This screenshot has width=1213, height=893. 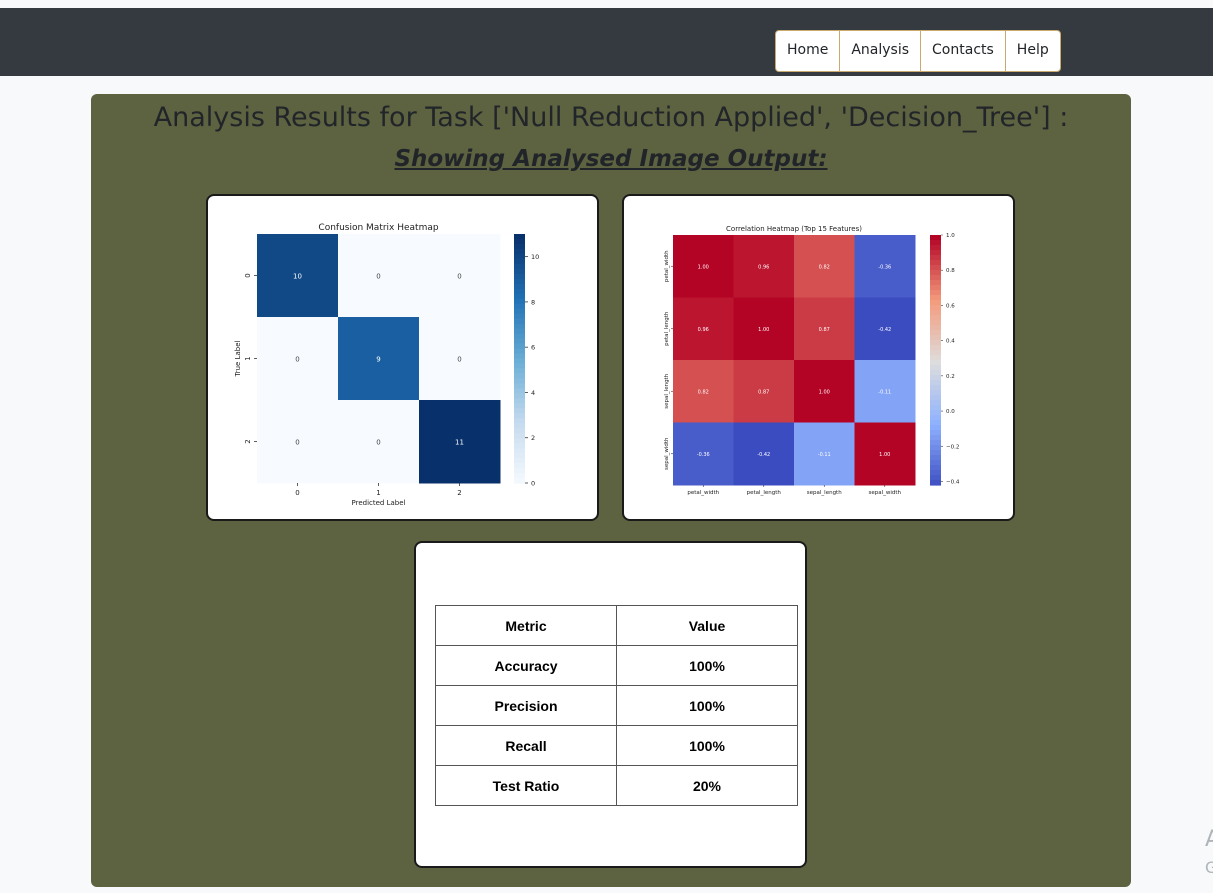 What do you see at coordinates (616, 745) in the screenshot?
I see `table-row: Recall 100%` at bounding box center [616, 745].